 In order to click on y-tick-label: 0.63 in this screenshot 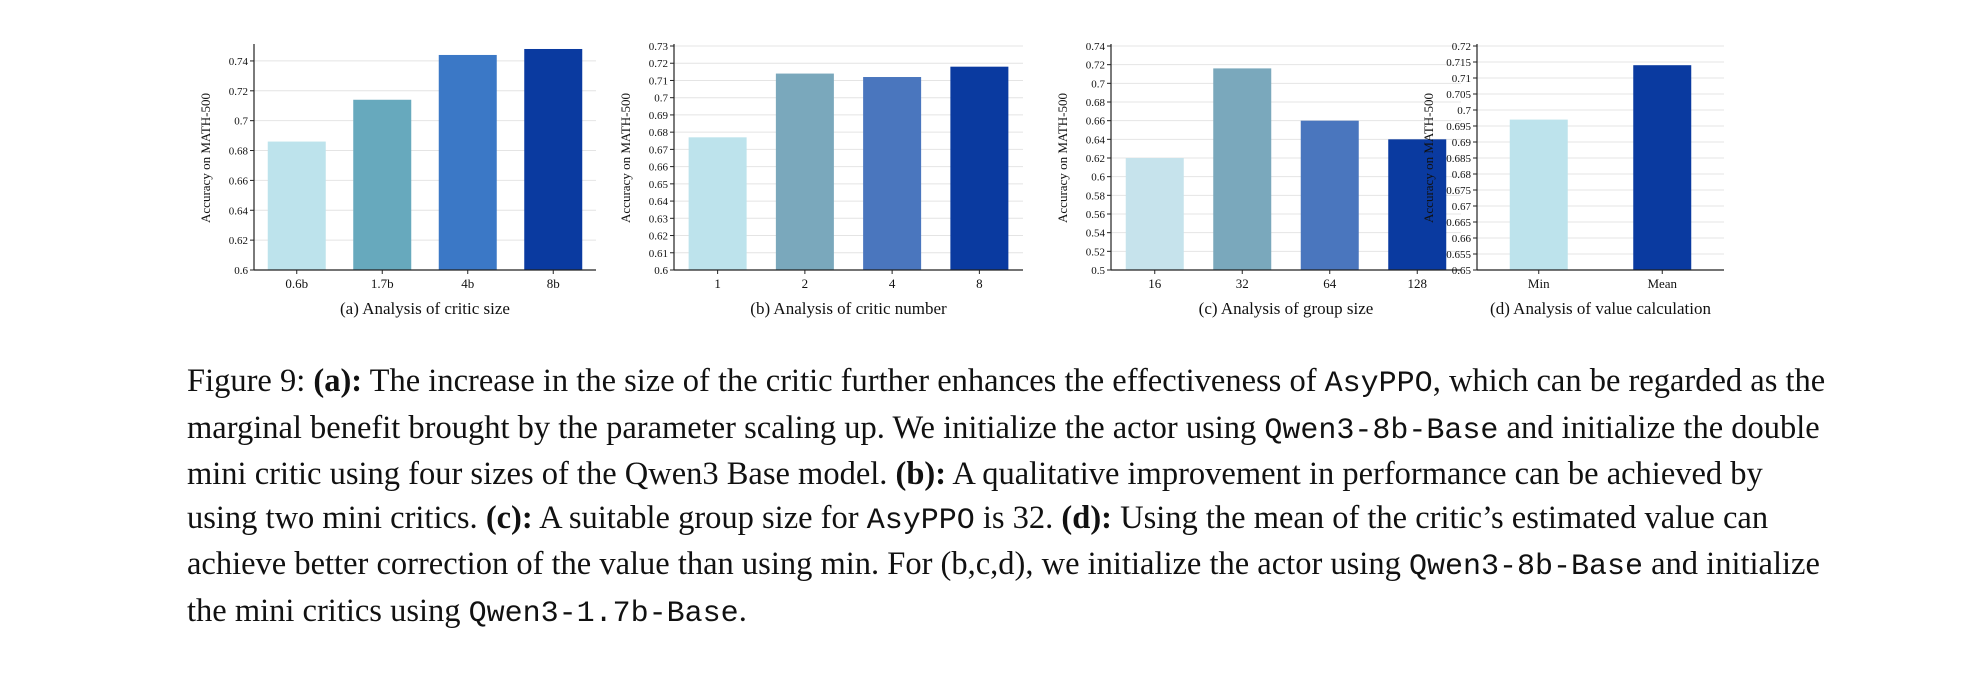, I will do `click(659, 219)`.